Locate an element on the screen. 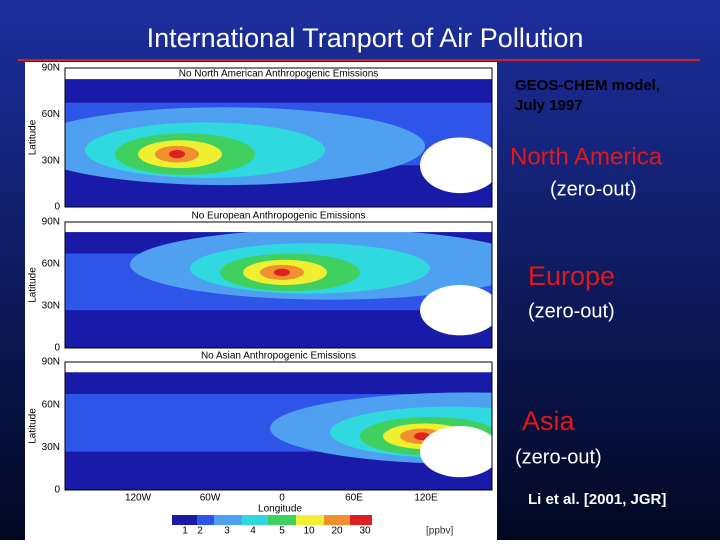 The width and height of the screenshot is (720, 545). colorbar-label: 1 is located at coordinates (185, 531).